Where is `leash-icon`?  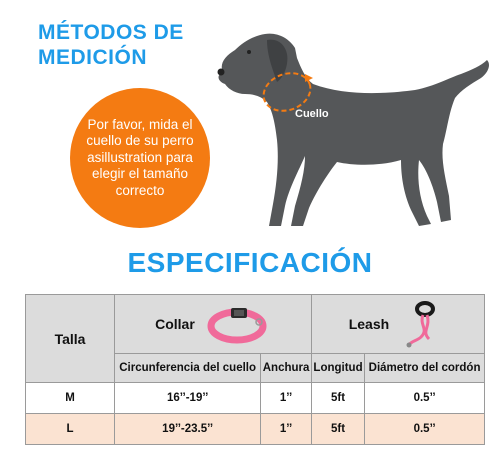 leash-icon is located at coordinates (421, 324).